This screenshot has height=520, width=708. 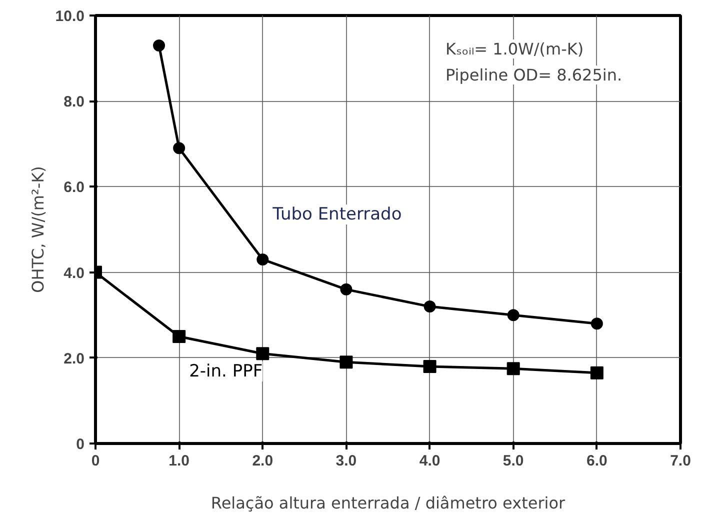 I want to click on y-tick-label: 2.0, so click(x=74, y=359).